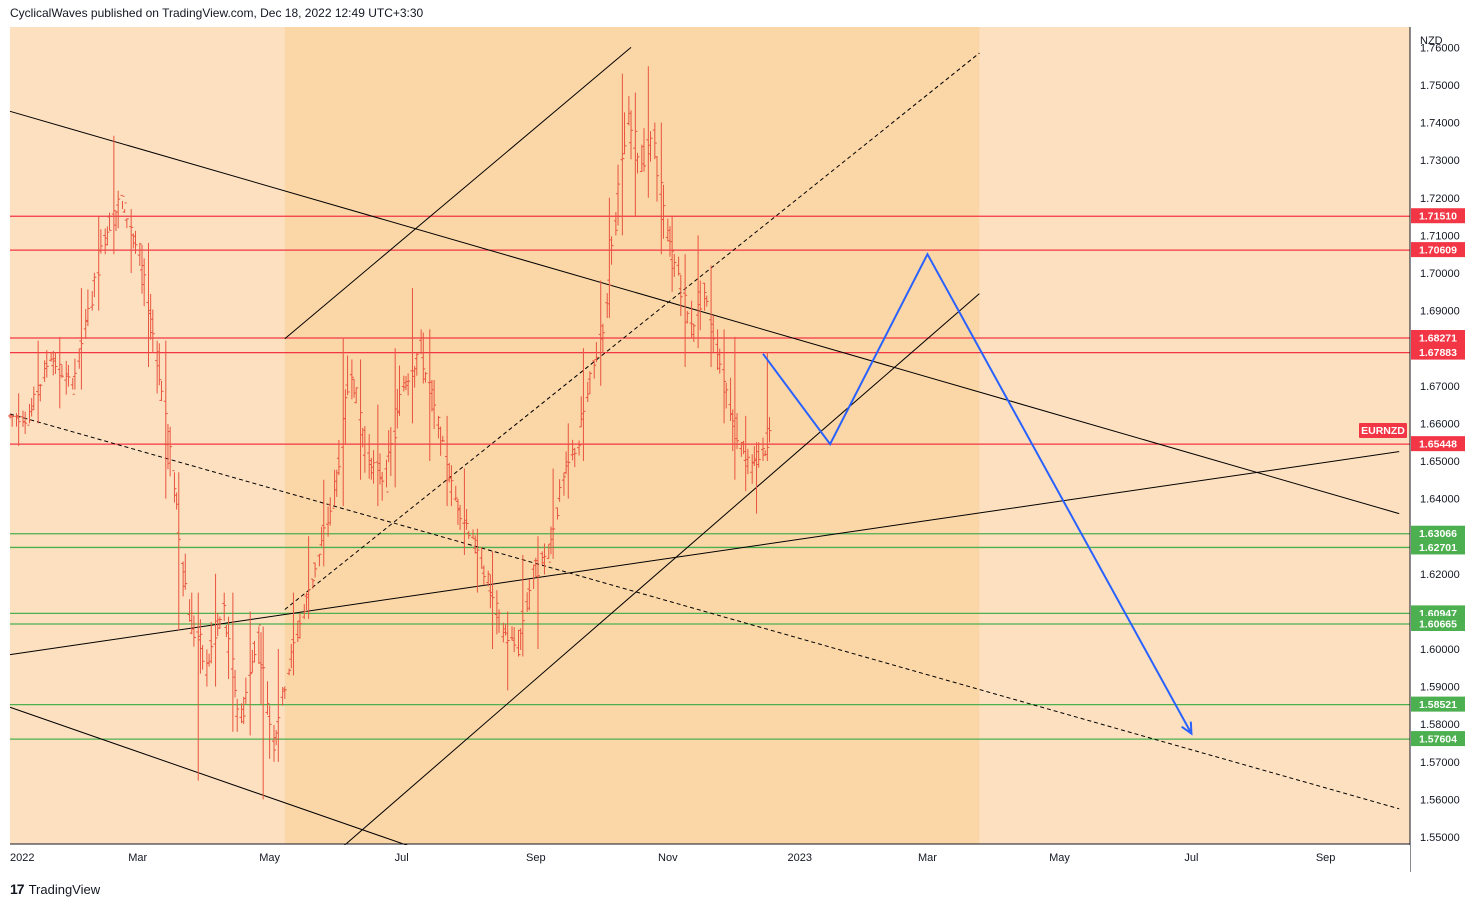 The width and height of the screenshot is (1478, 907). I want to click on tradingview-footer: 17 TradingView, so click(55, 889).